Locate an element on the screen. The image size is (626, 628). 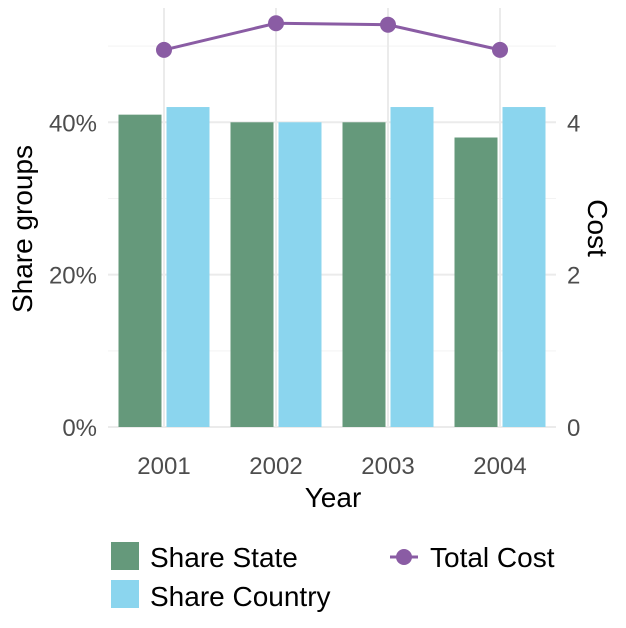
y-tick-label: 40% is located at coordinates (73, 123).